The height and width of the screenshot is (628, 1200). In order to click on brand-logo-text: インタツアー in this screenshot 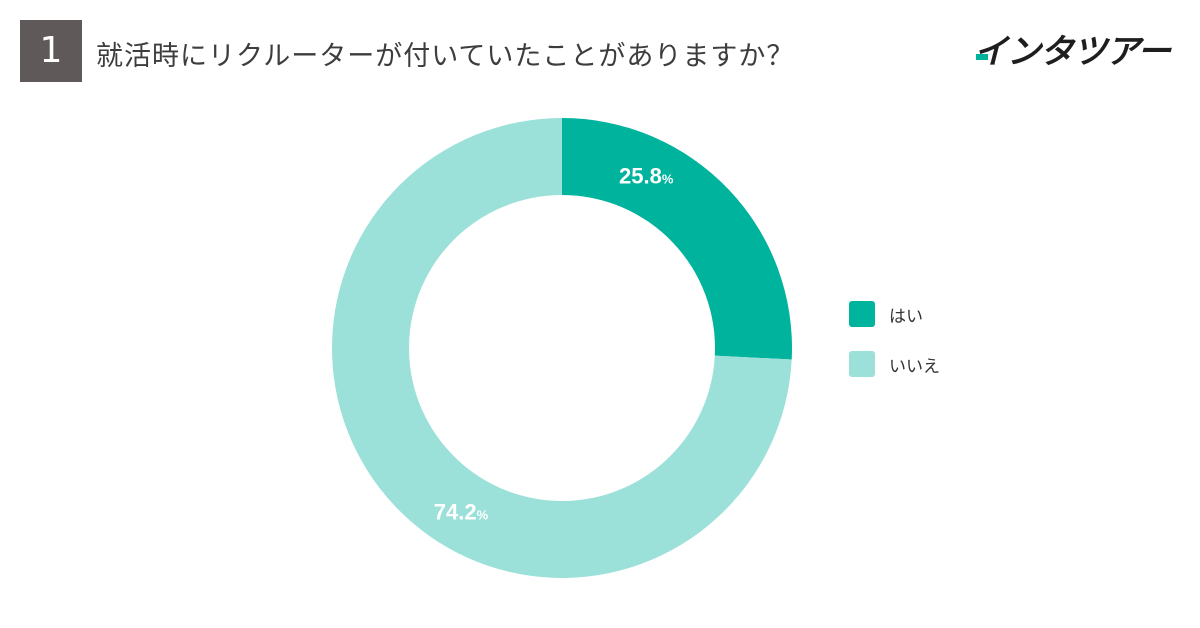, I will do `click(1072, 52)`.